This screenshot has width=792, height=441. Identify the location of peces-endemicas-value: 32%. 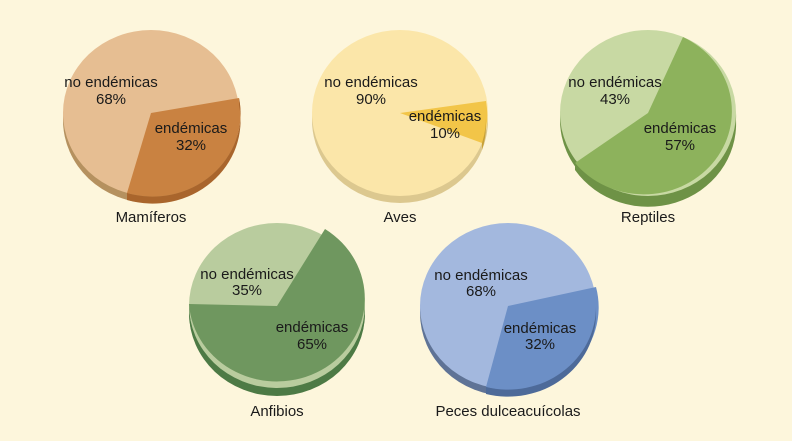
(540, 344).